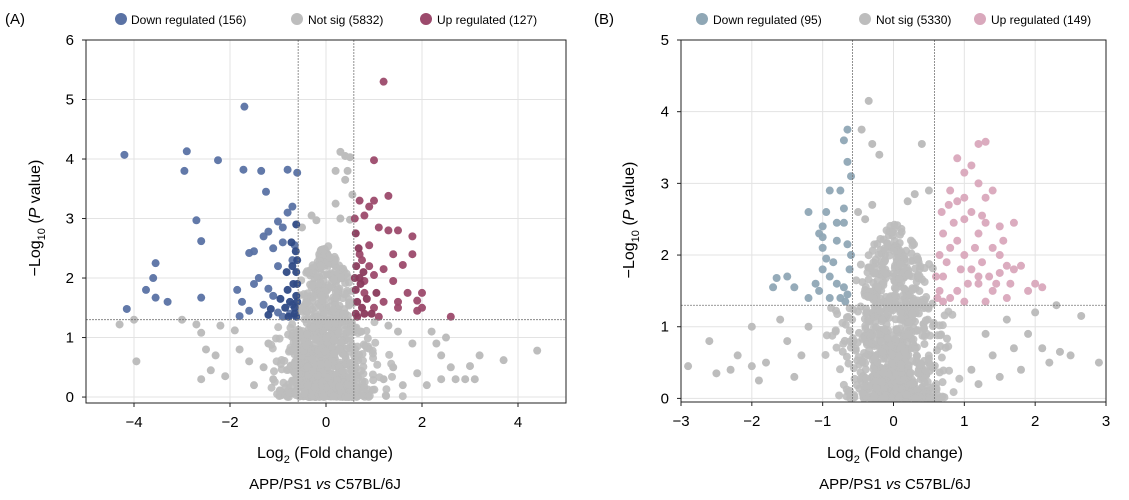 The width and height of the screenshot is (1129, 500). Describe the element at coordinates (70, 219) in the screenshot. I see `y-tick-label: 3` at that location.